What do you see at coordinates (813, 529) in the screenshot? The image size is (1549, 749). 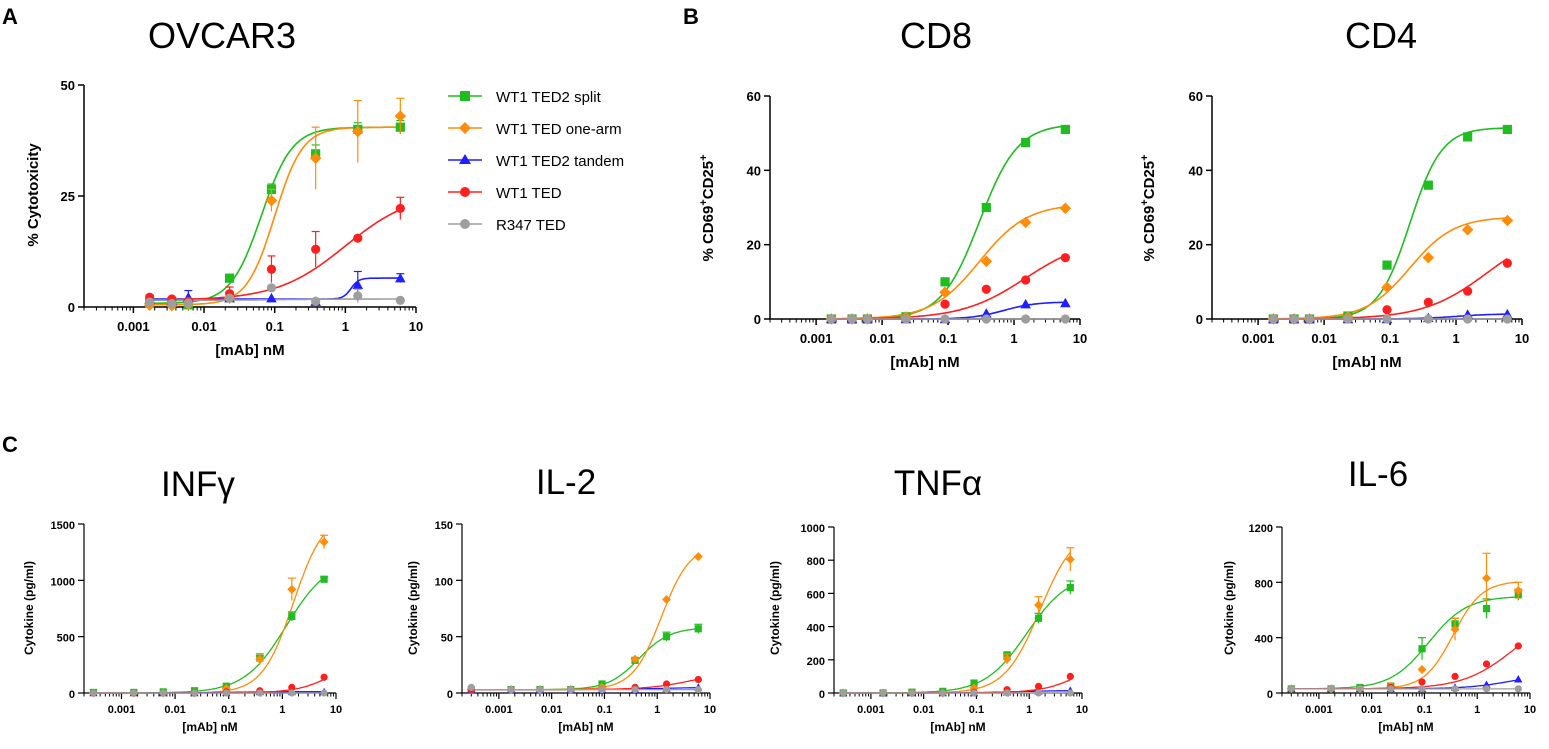 I see `y-tick-label: 1000` at bounding box center [813, 529].